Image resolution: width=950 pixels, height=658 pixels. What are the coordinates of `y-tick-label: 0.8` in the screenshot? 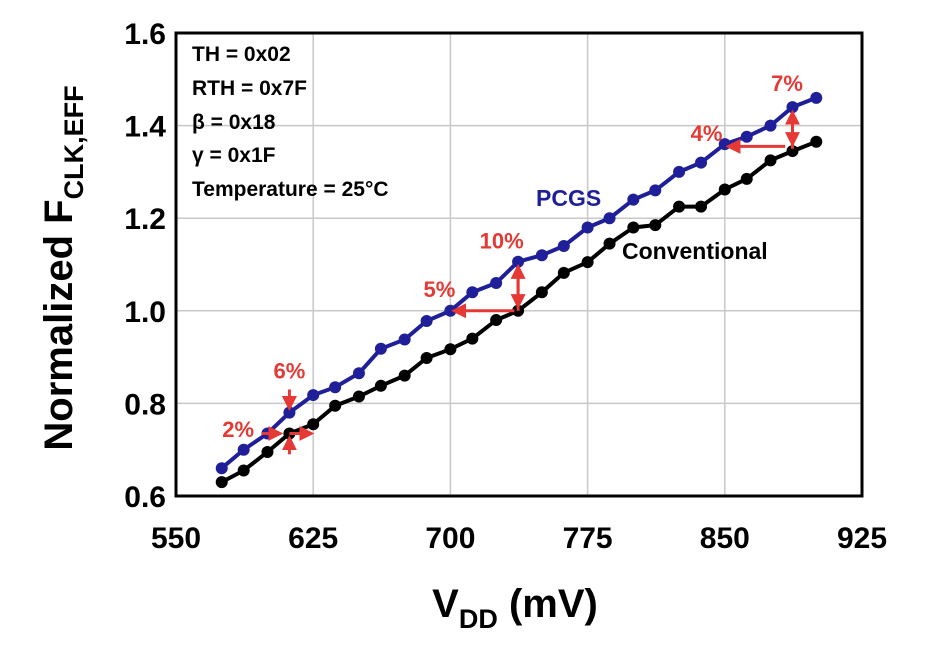 It's located at (145, 404).